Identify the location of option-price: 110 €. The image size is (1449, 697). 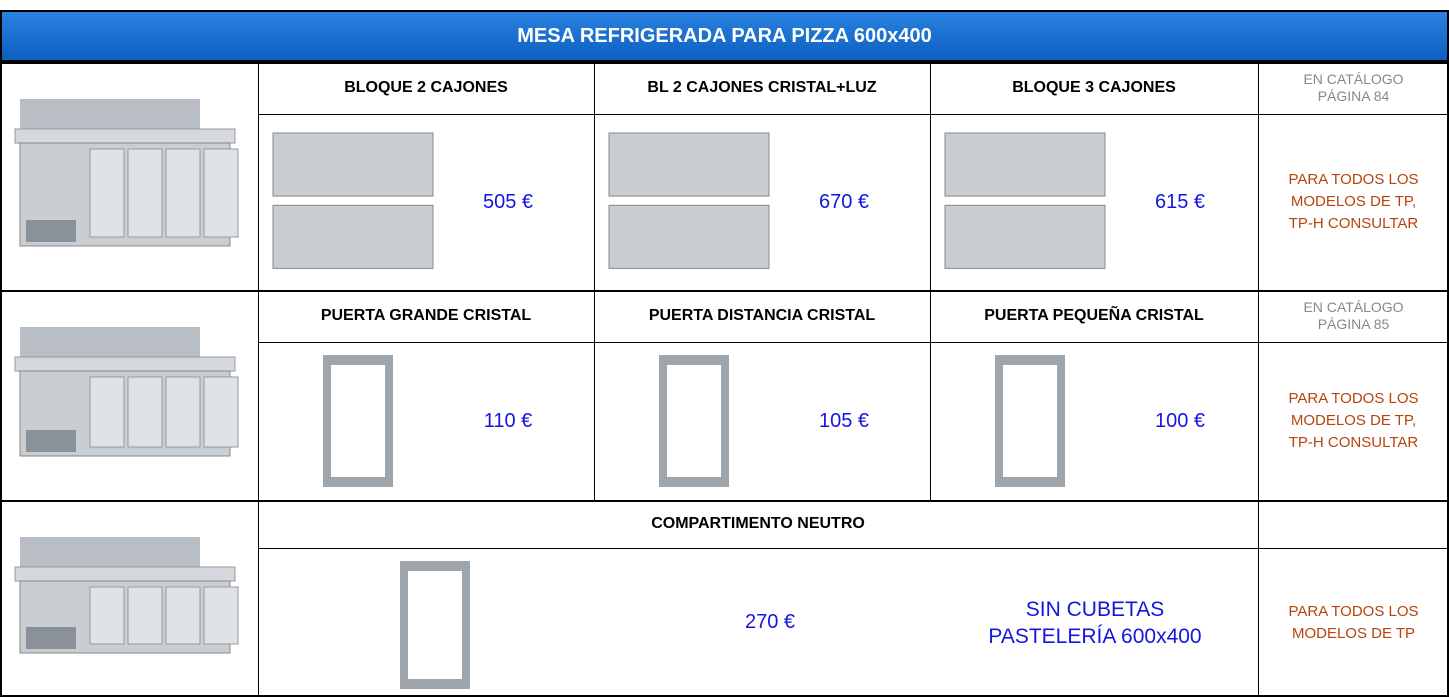
(508, 420).